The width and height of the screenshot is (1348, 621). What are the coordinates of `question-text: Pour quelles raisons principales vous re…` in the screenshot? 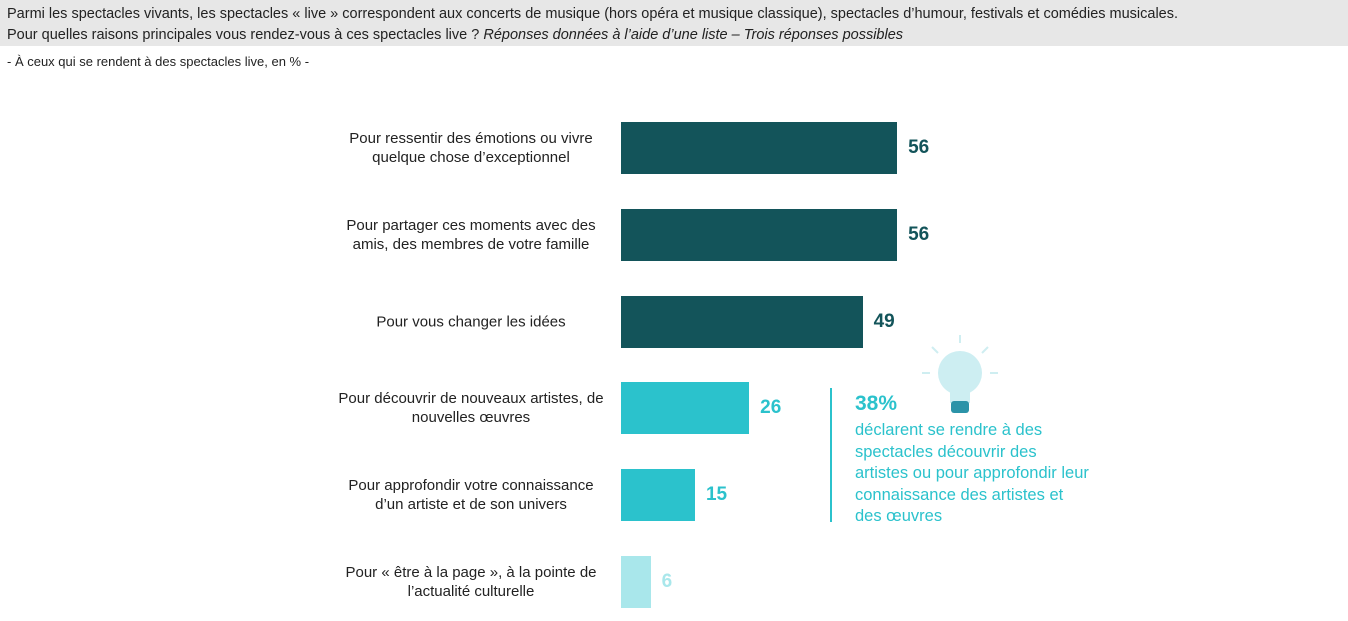 It's located at (243, 35).